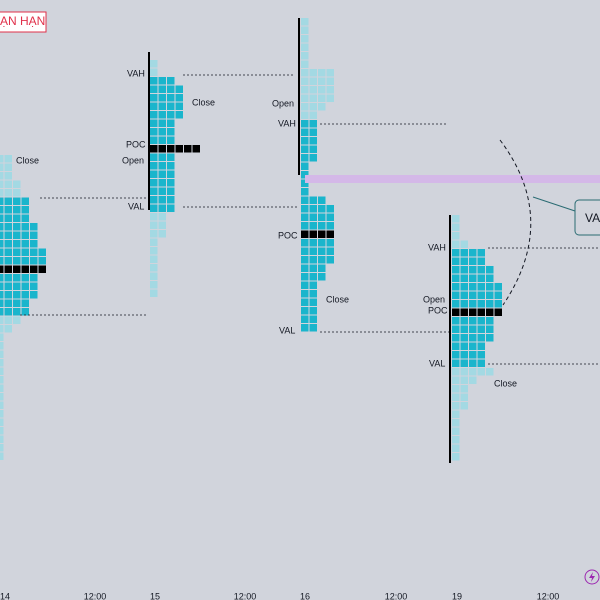 Image resolution: width=600 pixels, height=600 pixels. What do you see at coordinates (136, 206) in the screenshot?
I see `label: VAL` at bounding box center [136, 206].